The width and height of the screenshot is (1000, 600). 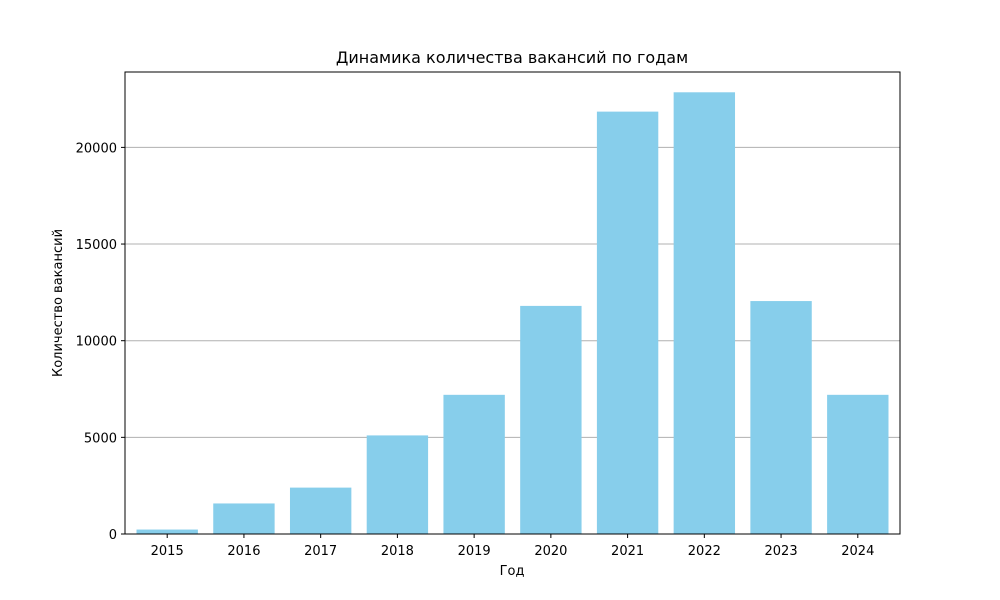 I want to click on x-tick-label: 2020, so click(x=550, y=551).